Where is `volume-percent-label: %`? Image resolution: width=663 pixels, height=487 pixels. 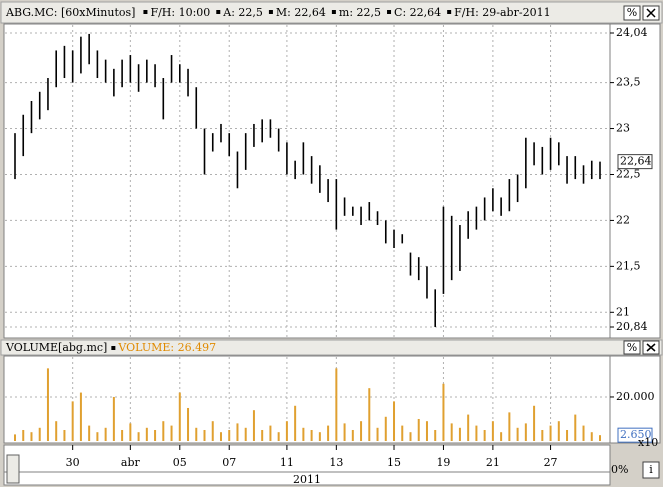 volume-percent-label: % is located at coordinates (632, 347).